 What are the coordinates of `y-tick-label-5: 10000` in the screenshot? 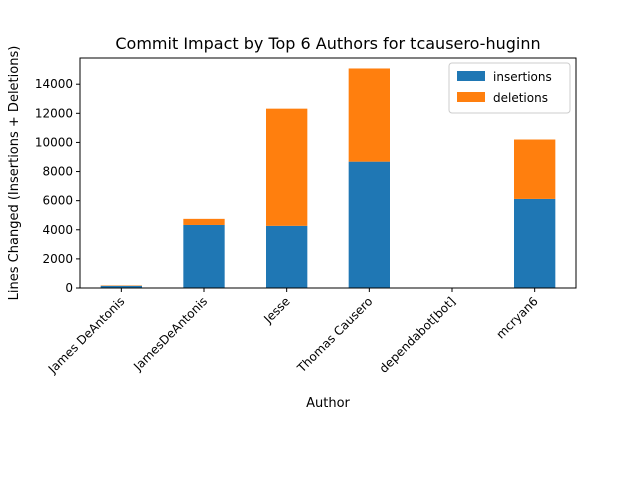 It's located at (54, 142).